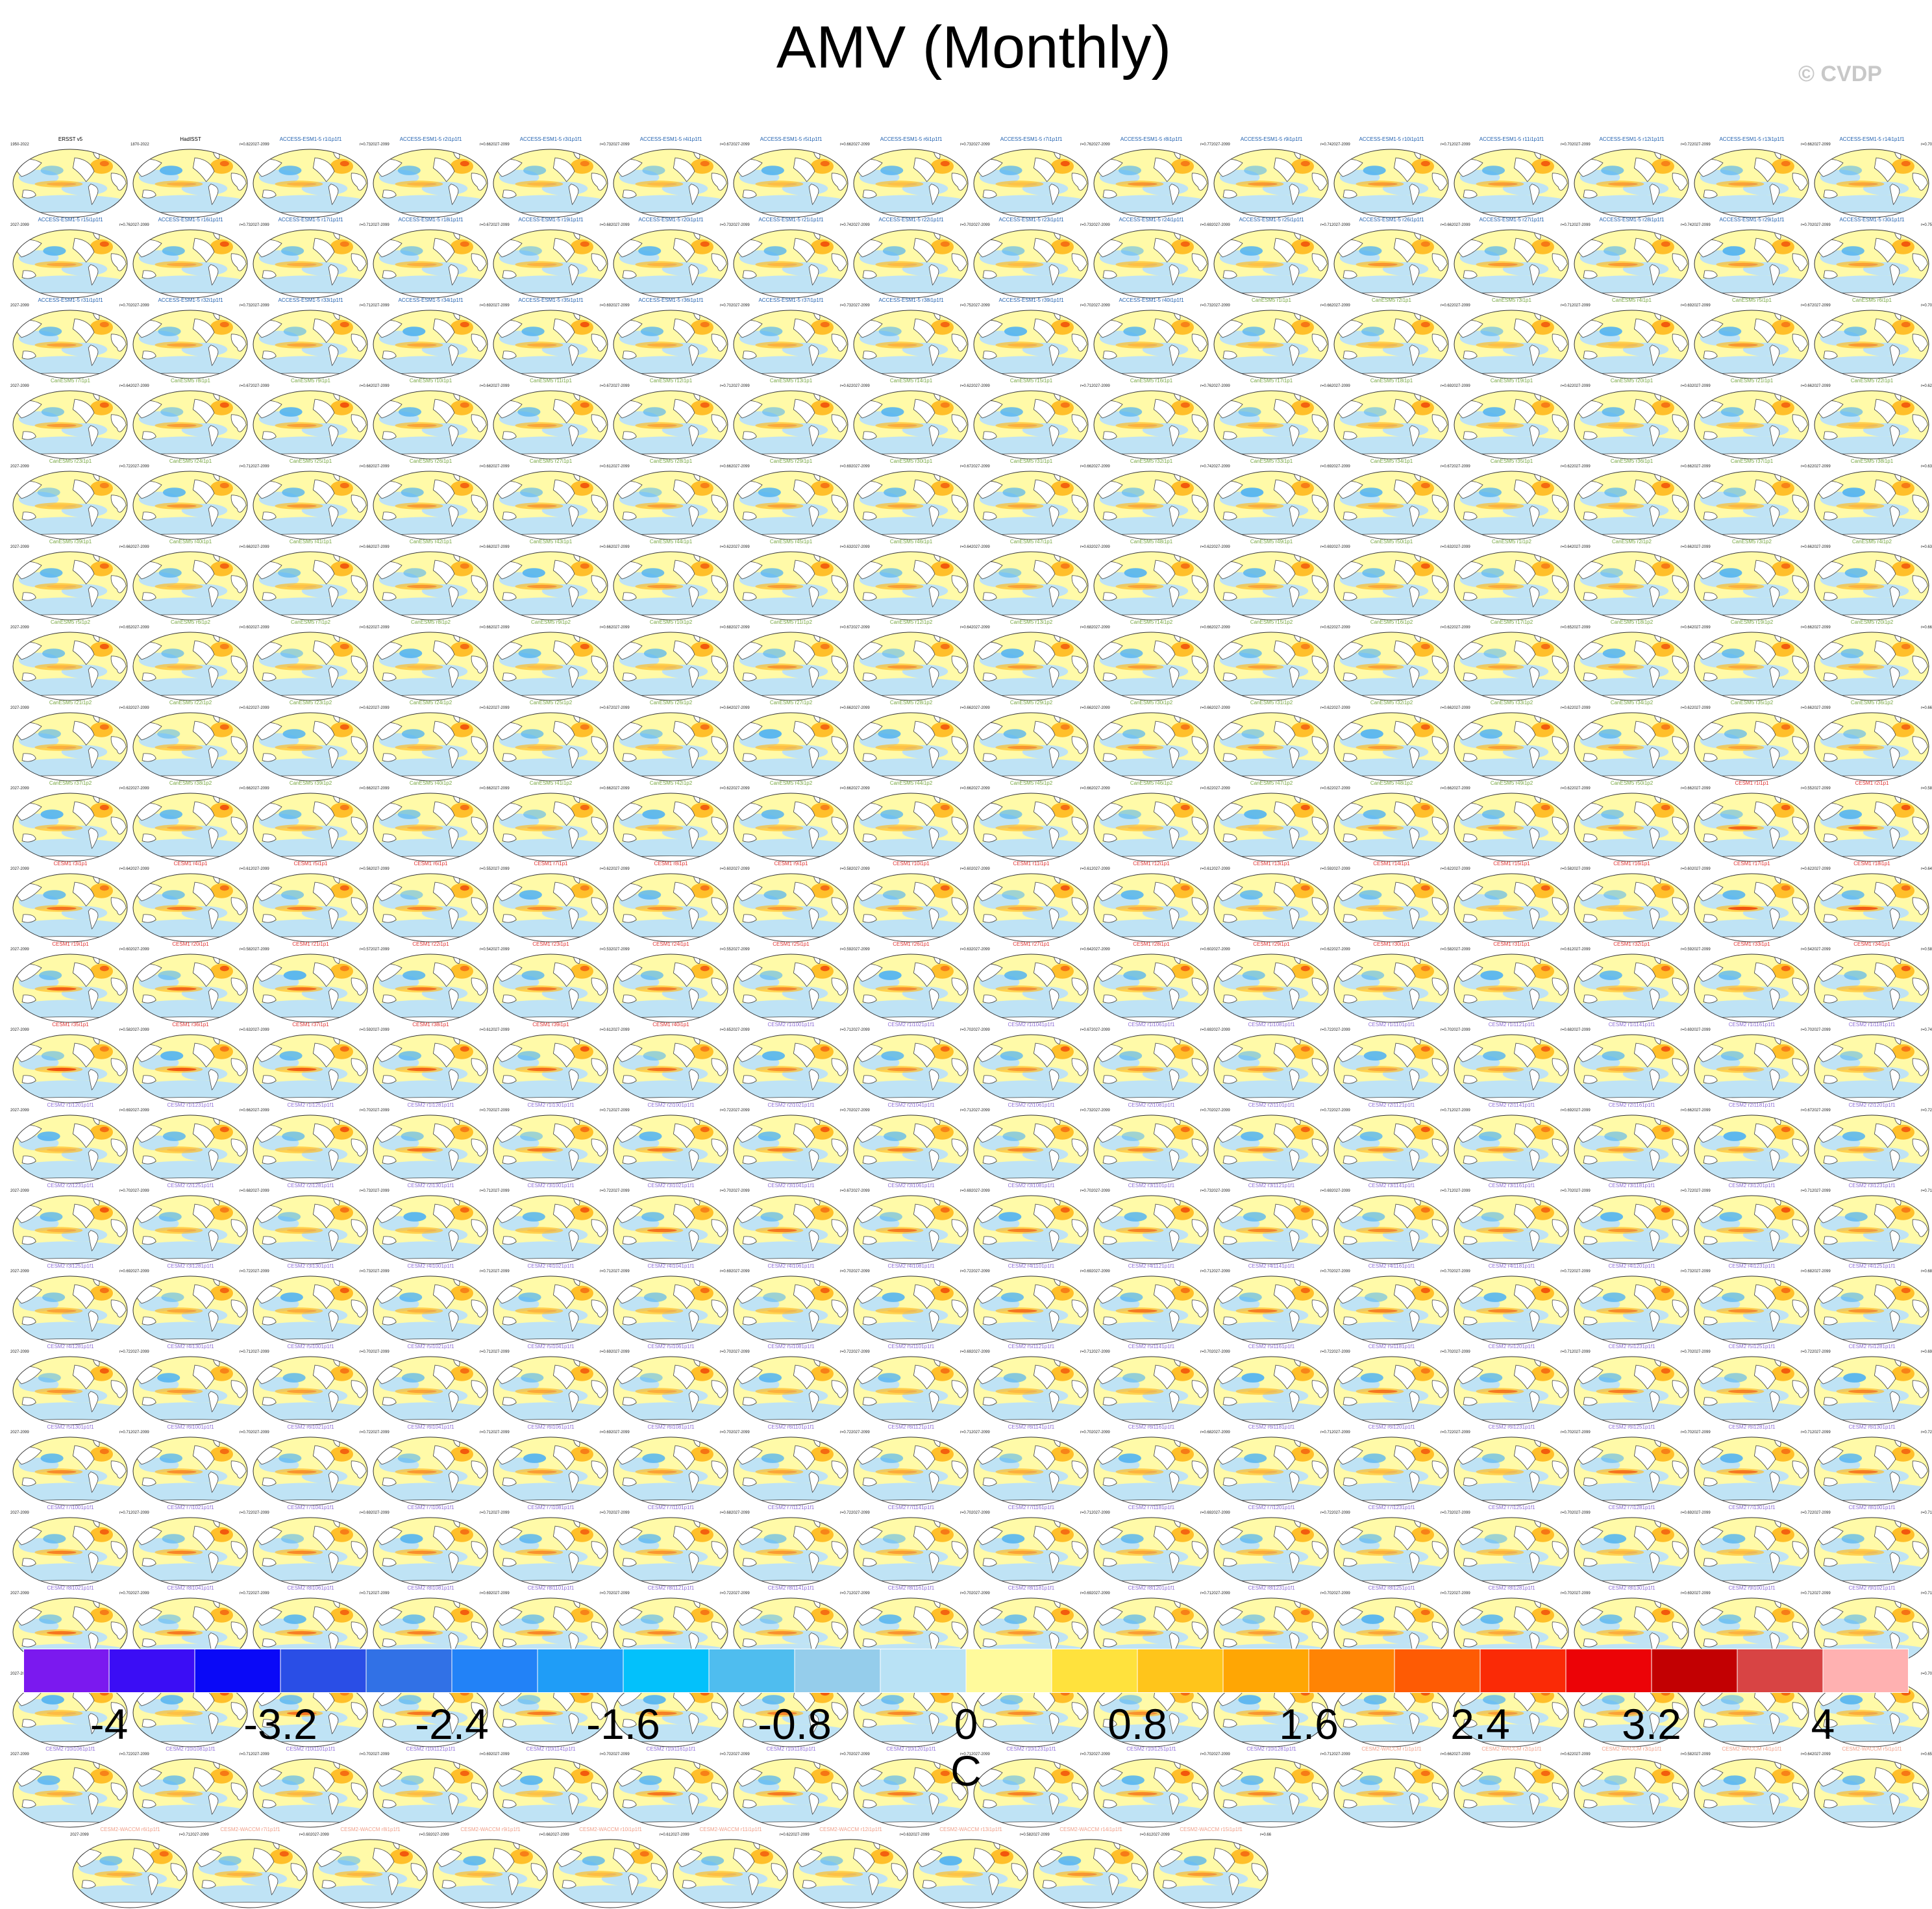 The image size is (1932, 1909). Describe the element at coordinates (551, 1347) in the screenshot. I see `panel-title: CESM2 r5i1041p1f1` at that location.